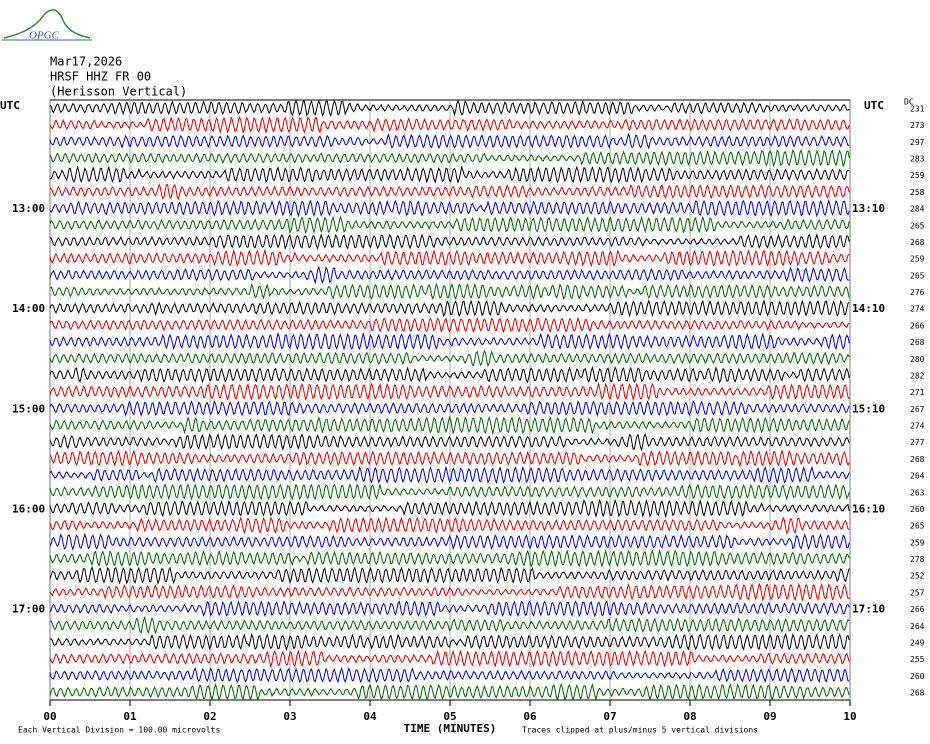 The height and width of the screenshot is (744, 930). Describe the element at coordinates (47, 25) in the screenshot. I see `logo: OPGC` at that location.